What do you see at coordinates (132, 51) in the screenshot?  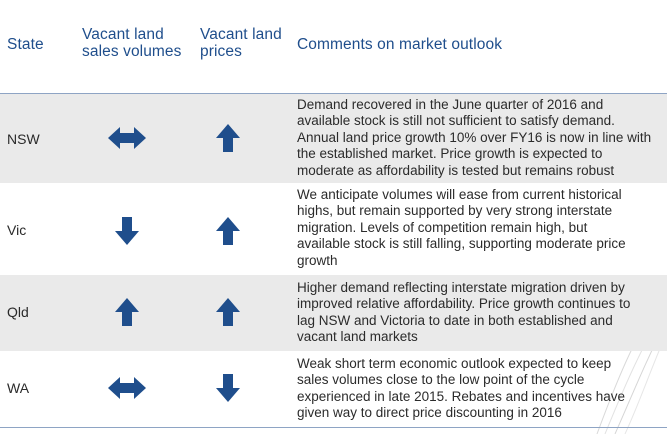 I see `header-volumes-line2: sales volumes` at bounding box center [132, 51].